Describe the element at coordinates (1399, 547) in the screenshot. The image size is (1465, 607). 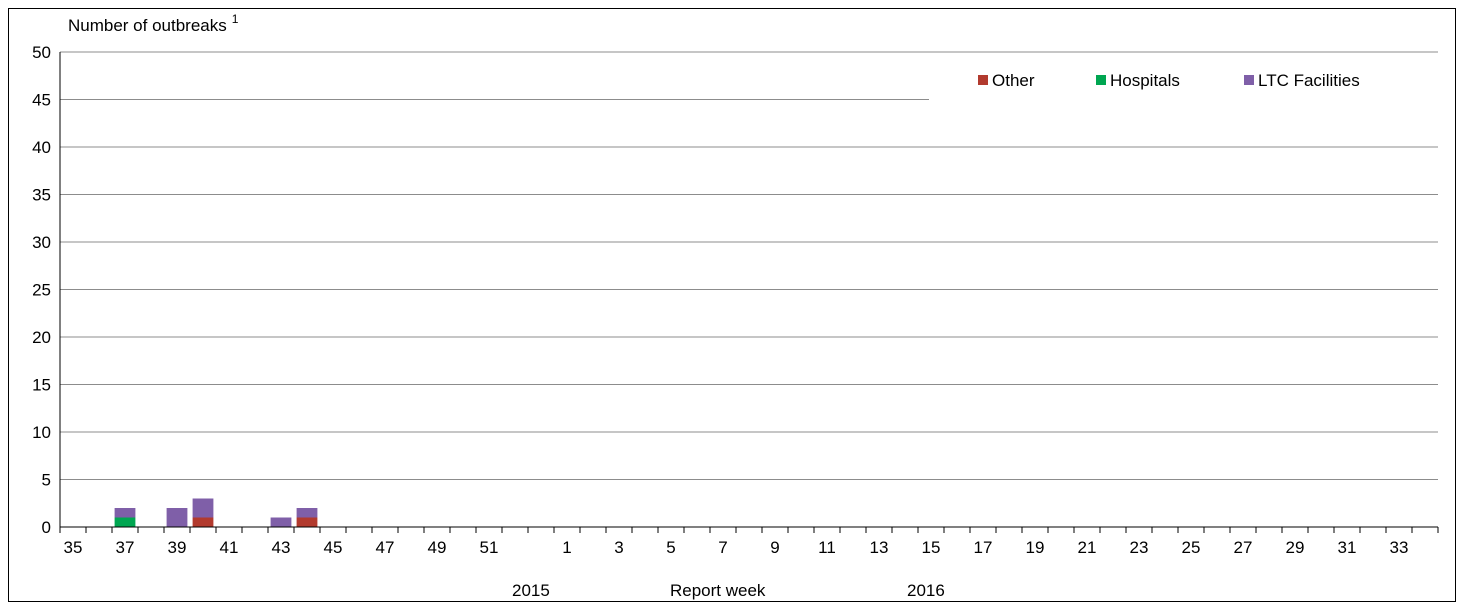
I see `x-tick-label-33: 33` at that location.